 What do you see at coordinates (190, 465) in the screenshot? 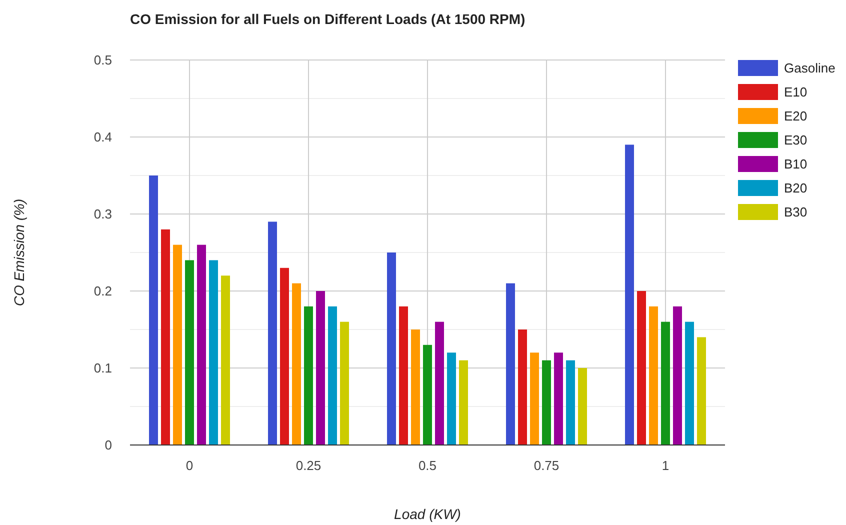
I see `x-tick-label: 0` at bounding box center [190, 465].